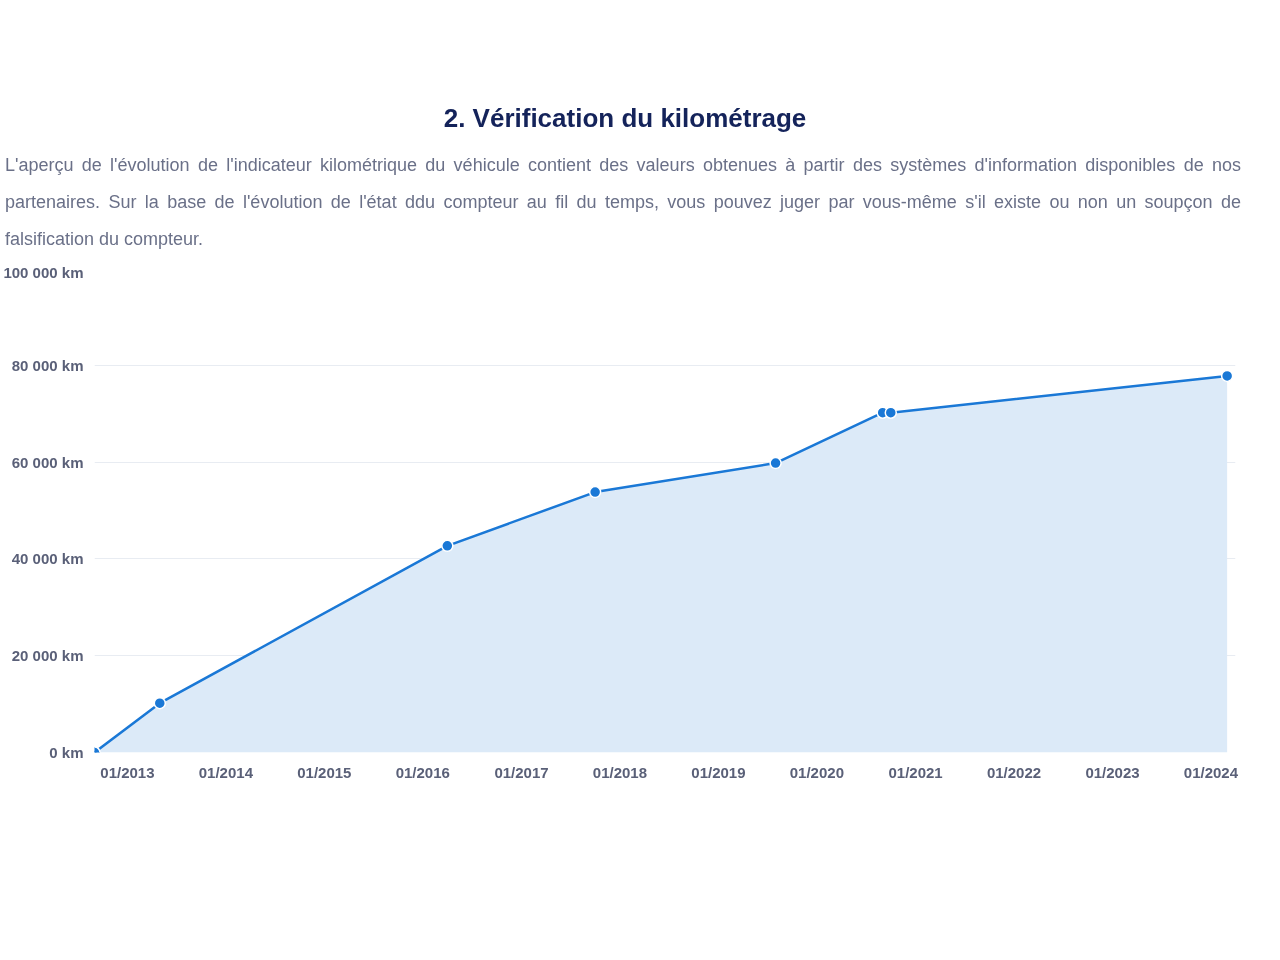 This screenshot has width=1280, height=960. Describe the element at coordinates (422, 772) in the screenshot. I see `x-tick-label: 01/2016` at that location.